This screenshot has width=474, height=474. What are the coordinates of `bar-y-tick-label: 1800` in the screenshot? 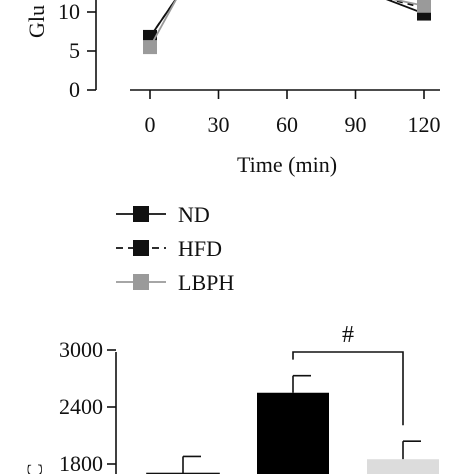 It's located at (81, 462).